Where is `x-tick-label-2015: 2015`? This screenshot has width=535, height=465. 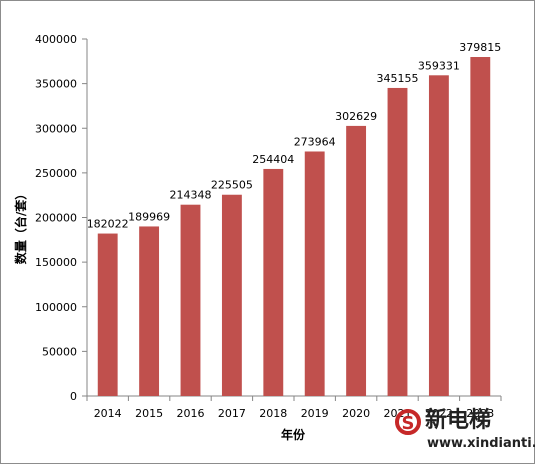
x-tick-label-2015: 2015 is located at coordinates (149, 413).